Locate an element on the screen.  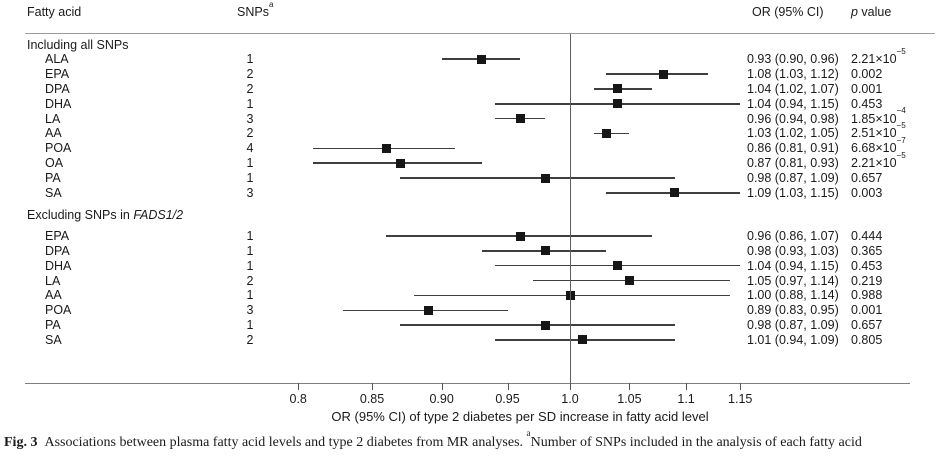
tick-label: 1.15 is located at coordinates (740, 399).